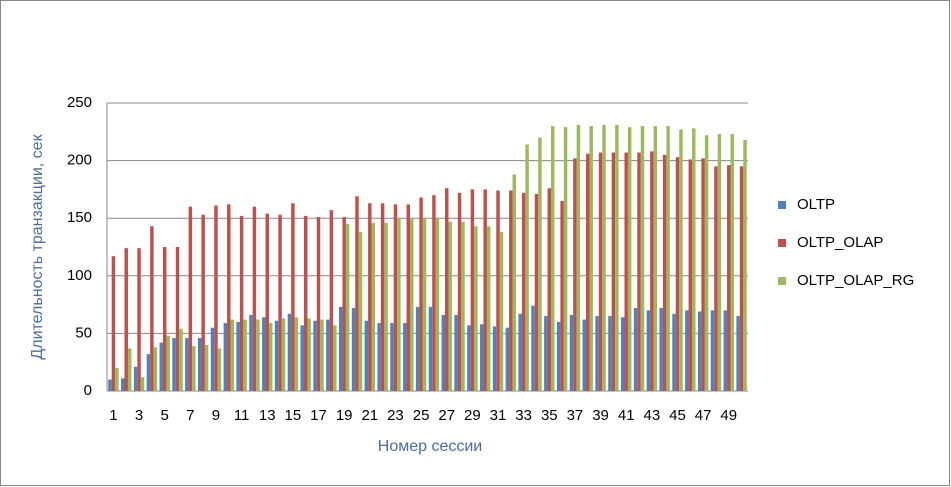 The image size is (951, 487). What do you see at coordinates (216, 415) in the screenshot?
I see `x-tick-label: 9` at bounding box center [216, 415].